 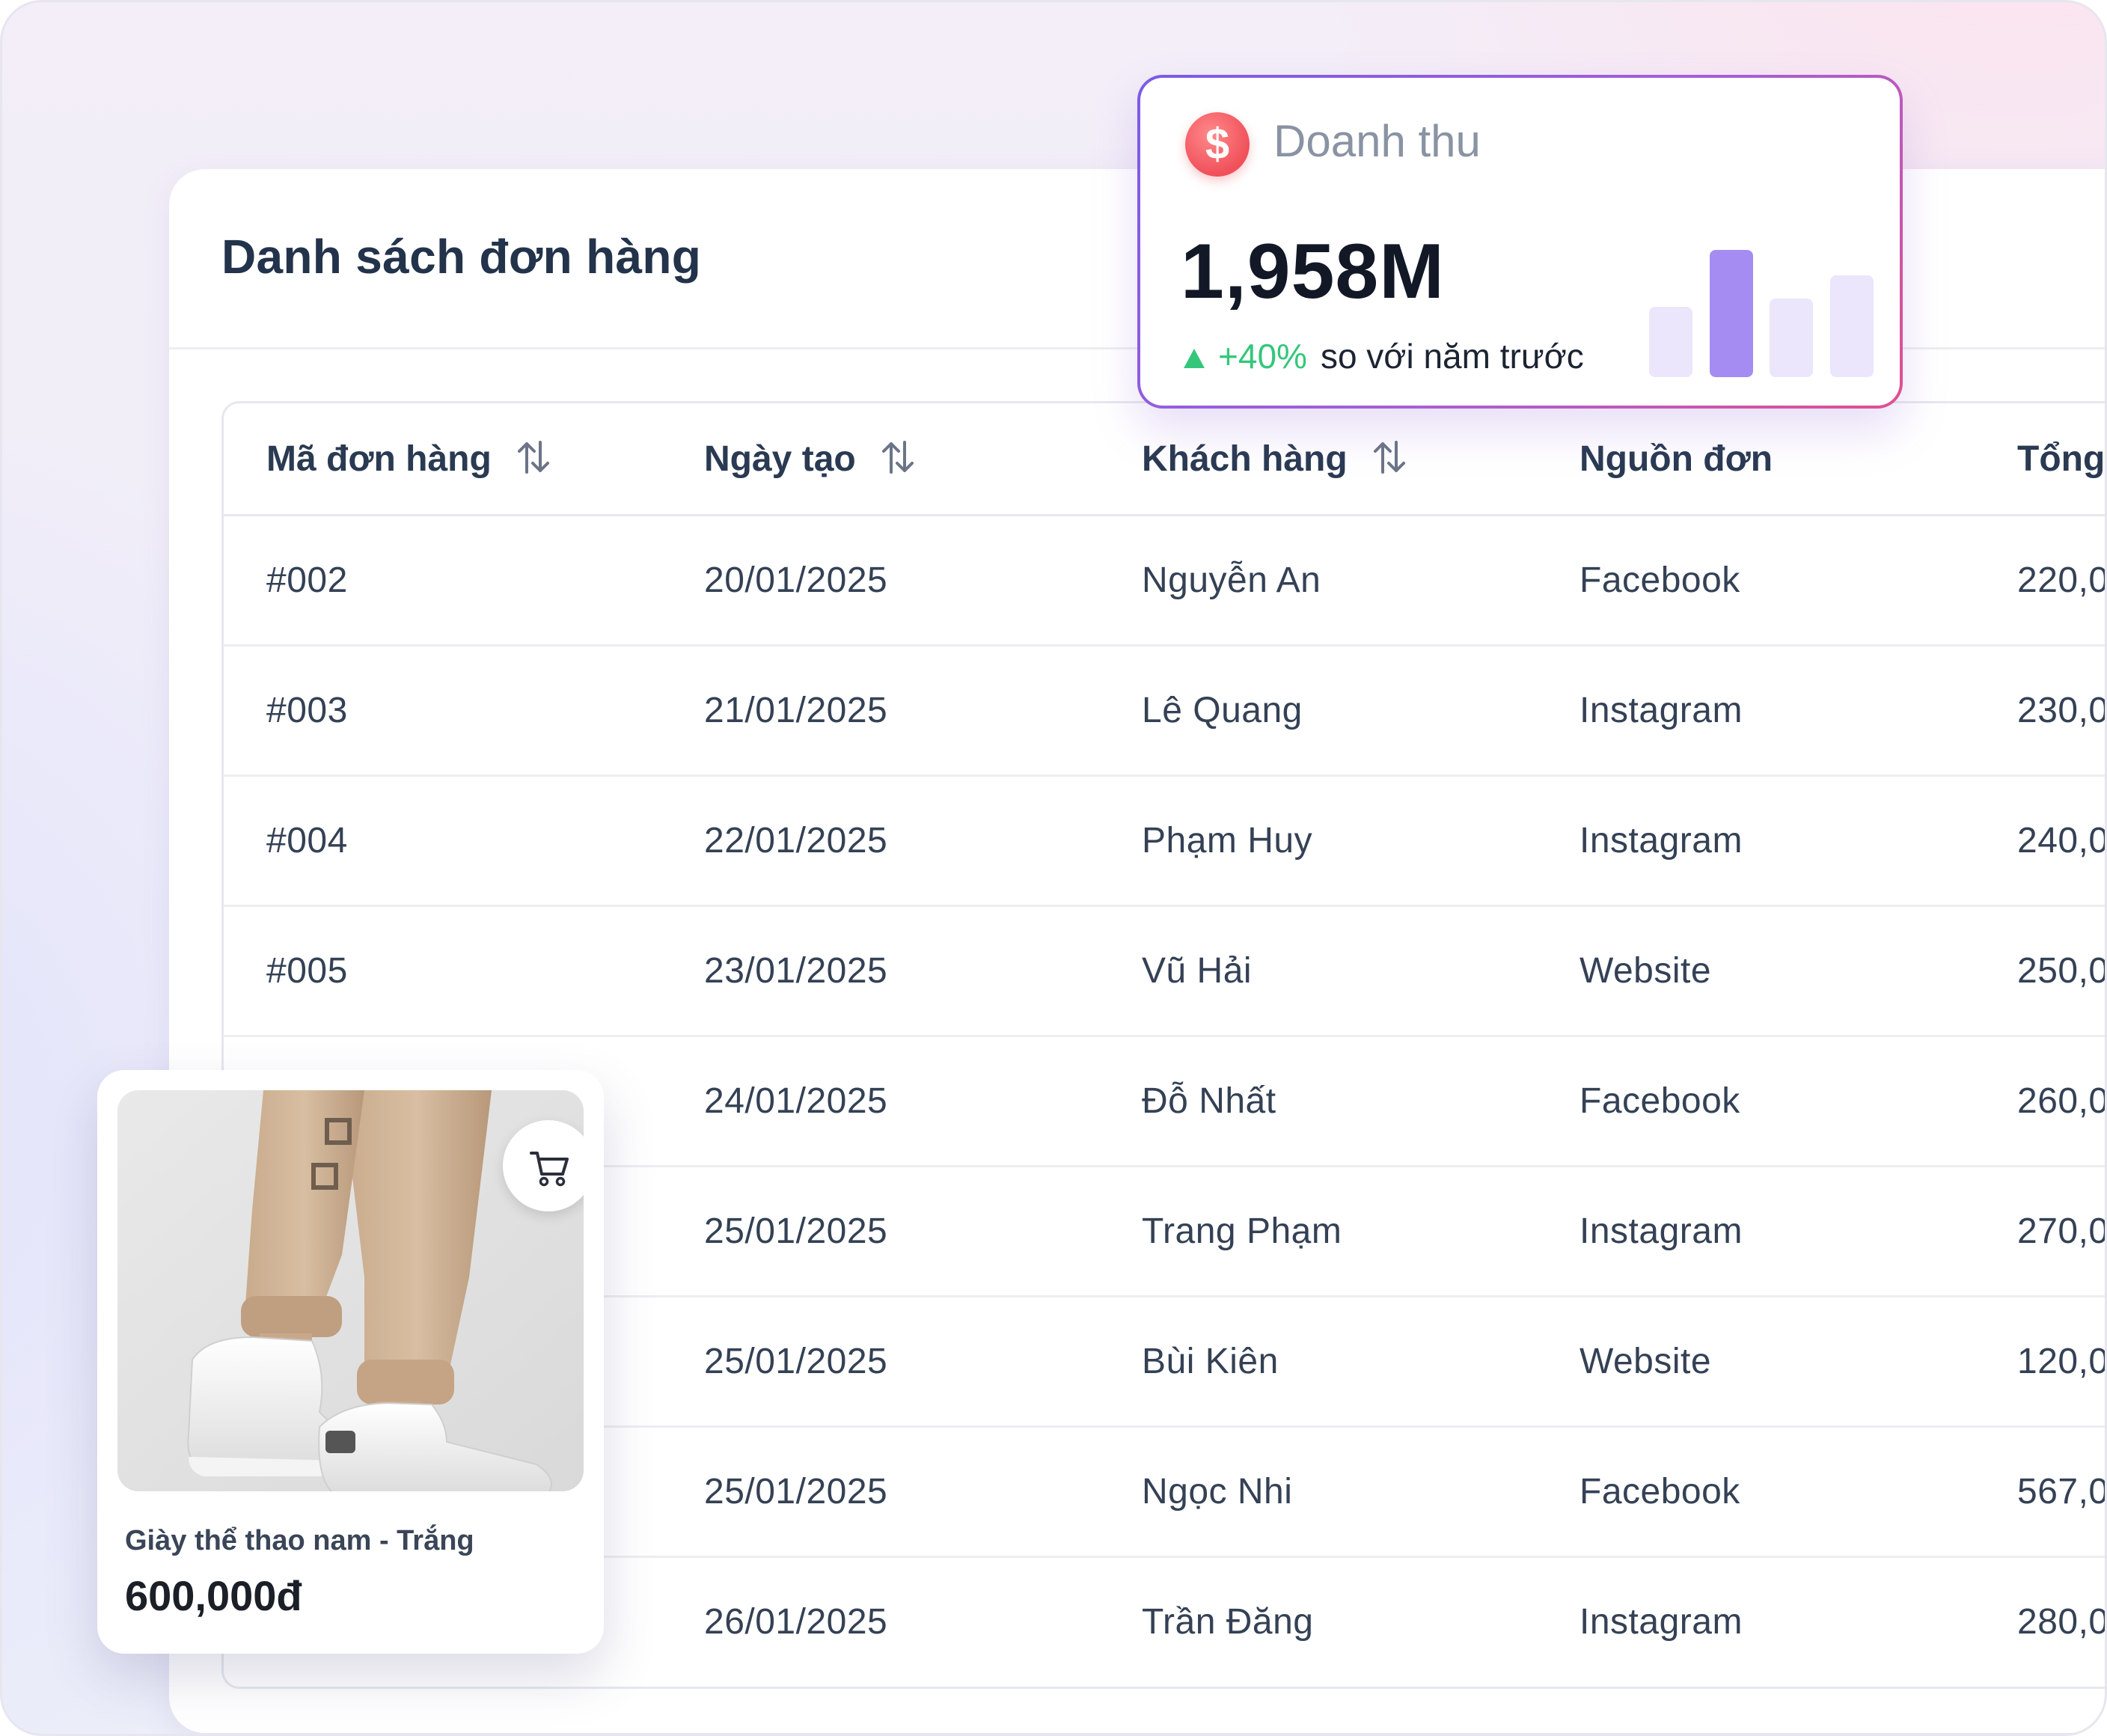 What do you see at coordinates (880, 1102) in the screenshot?
I see `cell-created-date: 24/01/2025` at bounding box center [880, 1102].